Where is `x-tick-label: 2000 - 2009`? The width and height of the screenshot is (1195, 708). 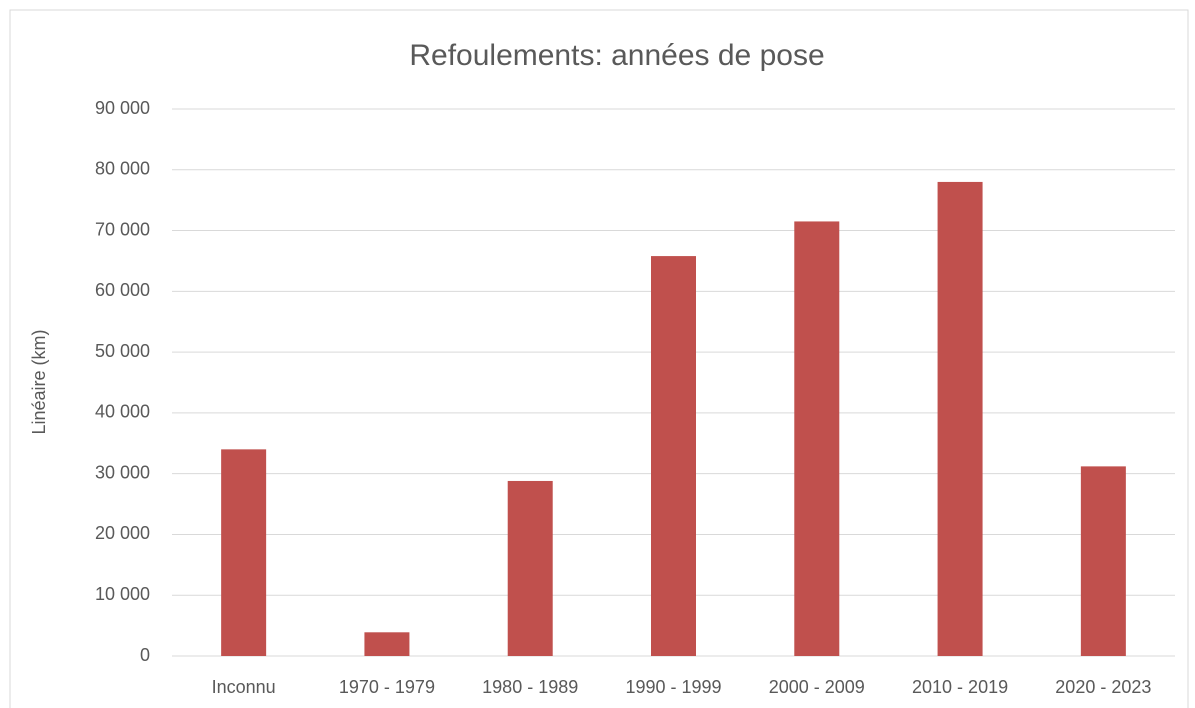 x-tick-label: 2000 - 2009 is located at coordinates (817, 687).